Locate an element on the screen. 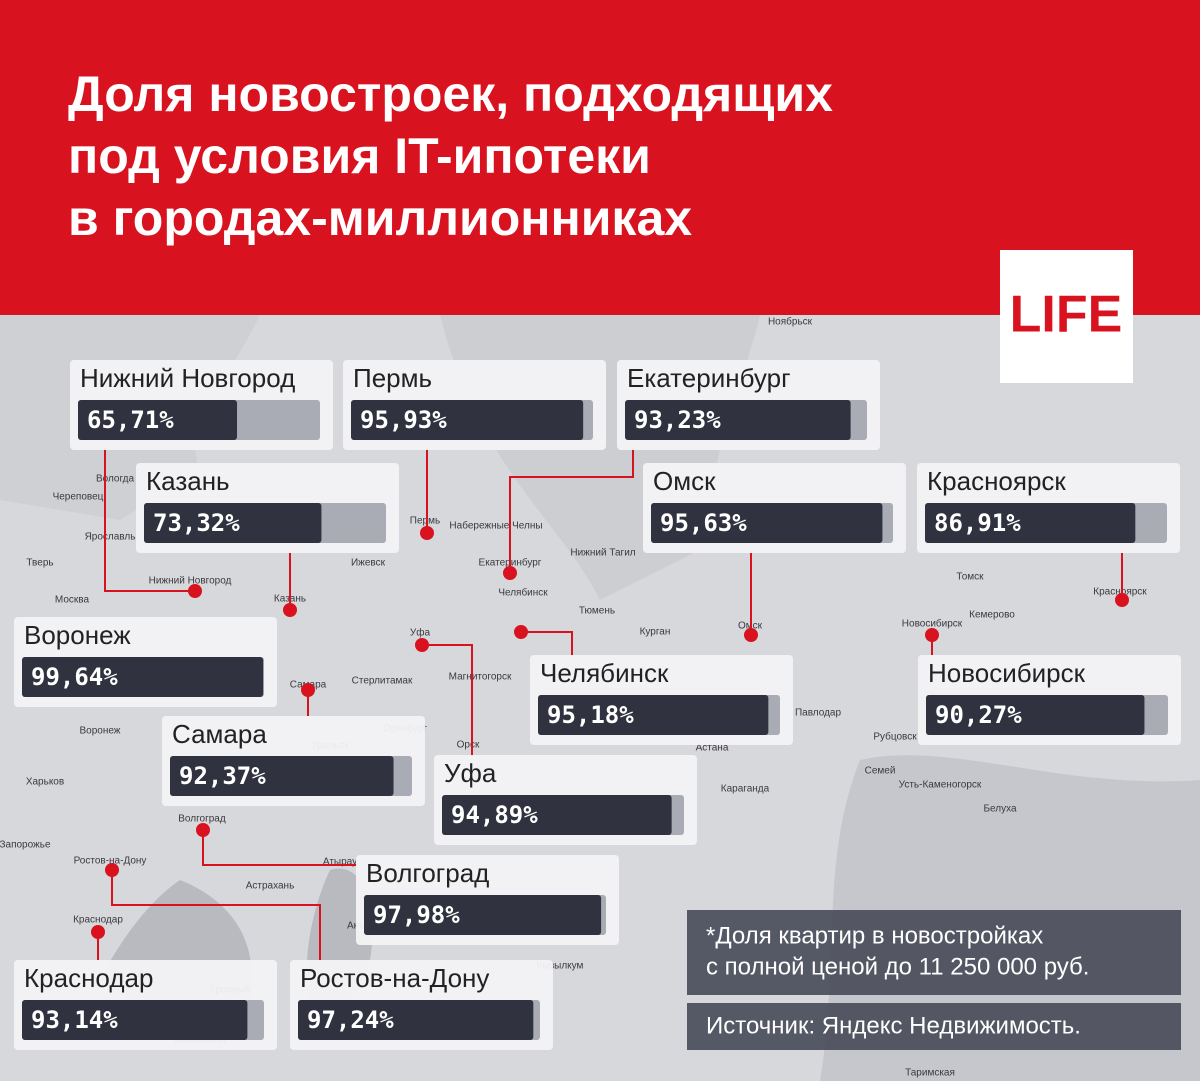  value-label: 92,37% is located at coordinates (222, 776).